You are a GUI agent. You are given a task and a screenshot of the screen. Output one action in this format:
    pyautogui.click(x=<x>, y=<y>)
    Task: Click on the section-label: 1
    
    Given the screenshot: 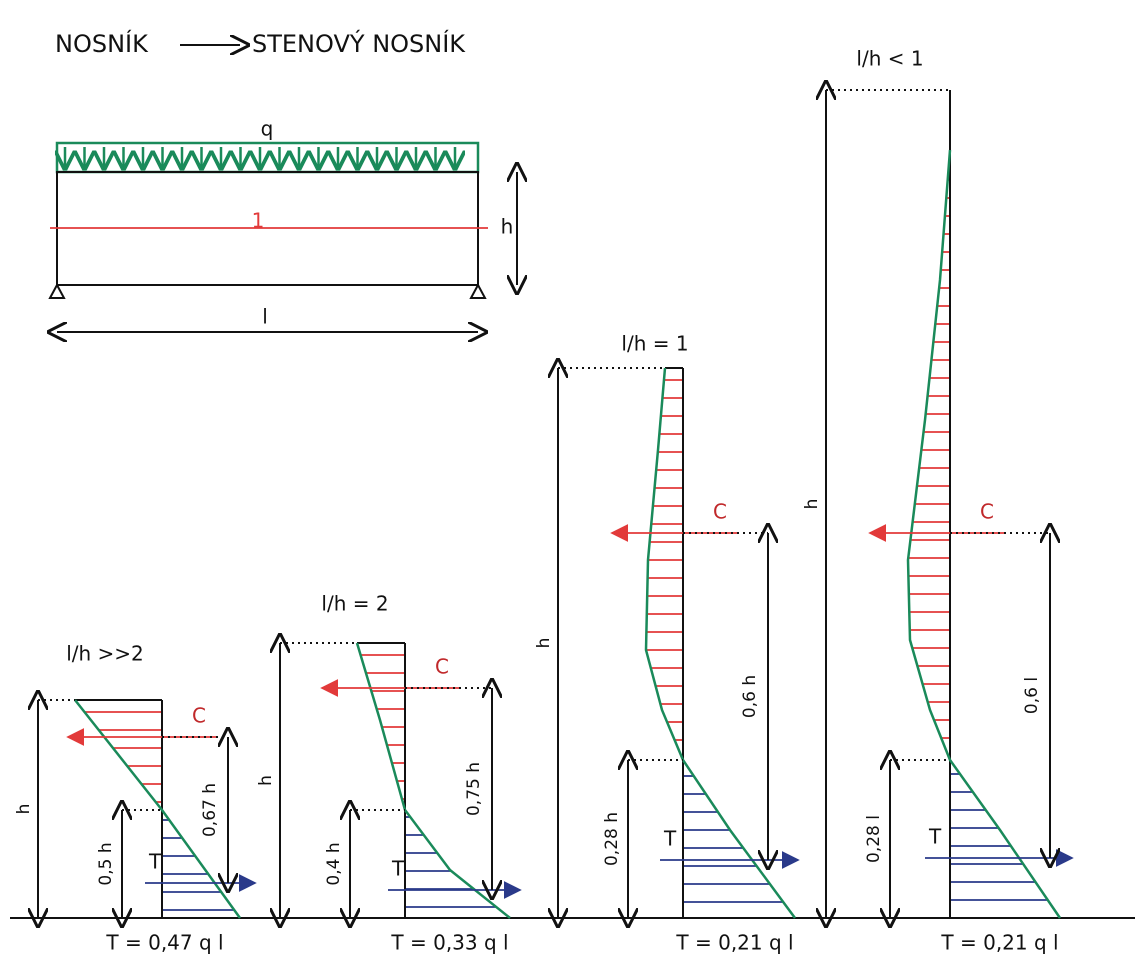 What is the action you would take?
    pyautogui.click(x=258, y=221)
    